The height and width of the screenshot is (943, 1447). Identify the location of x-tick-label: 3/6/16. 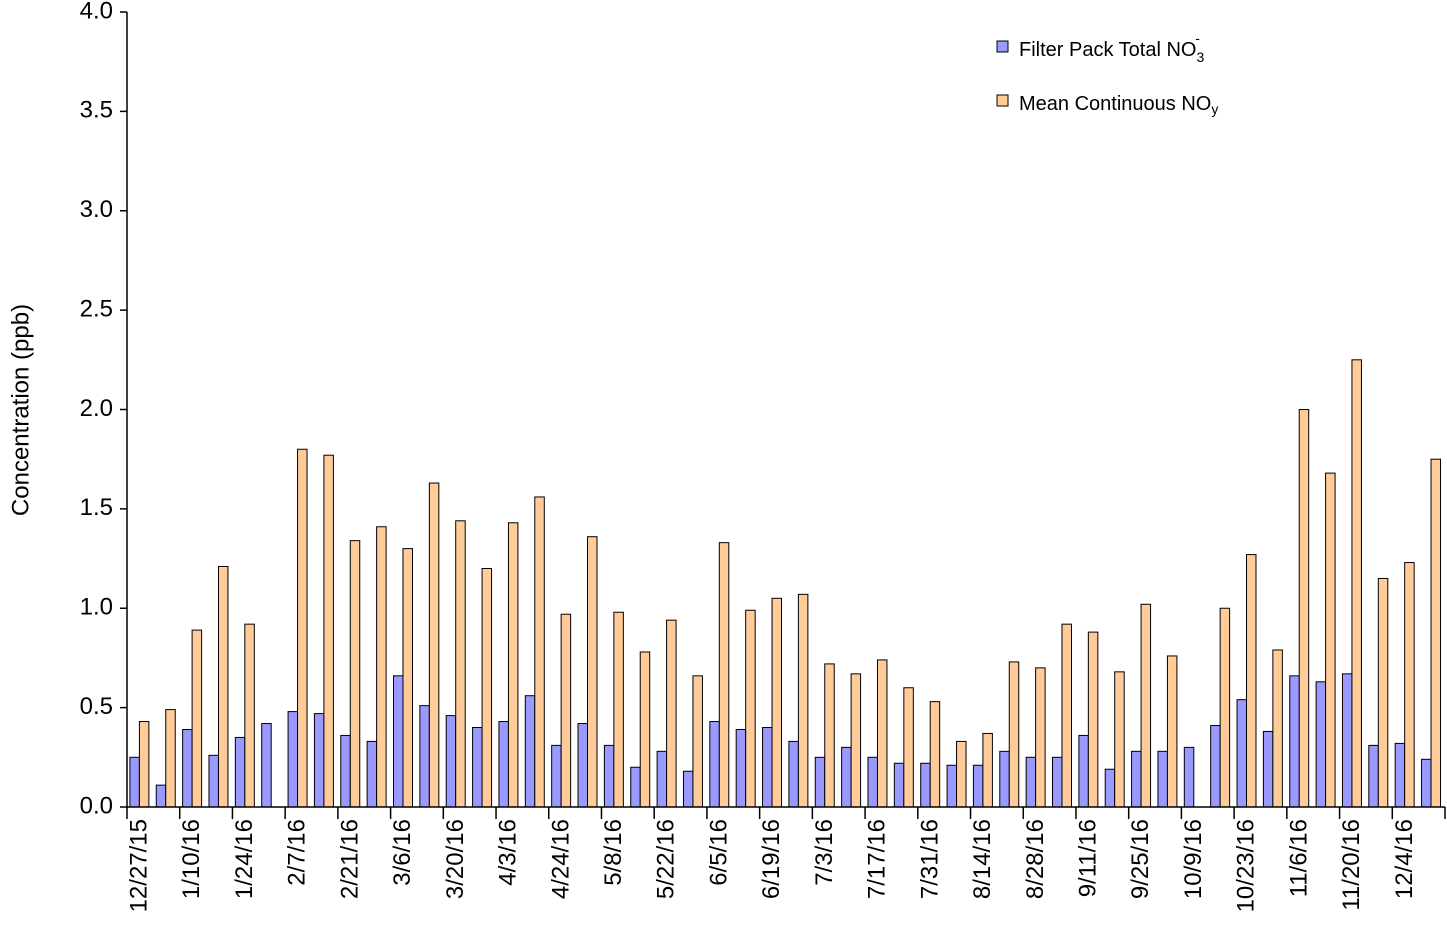
(402, 852).